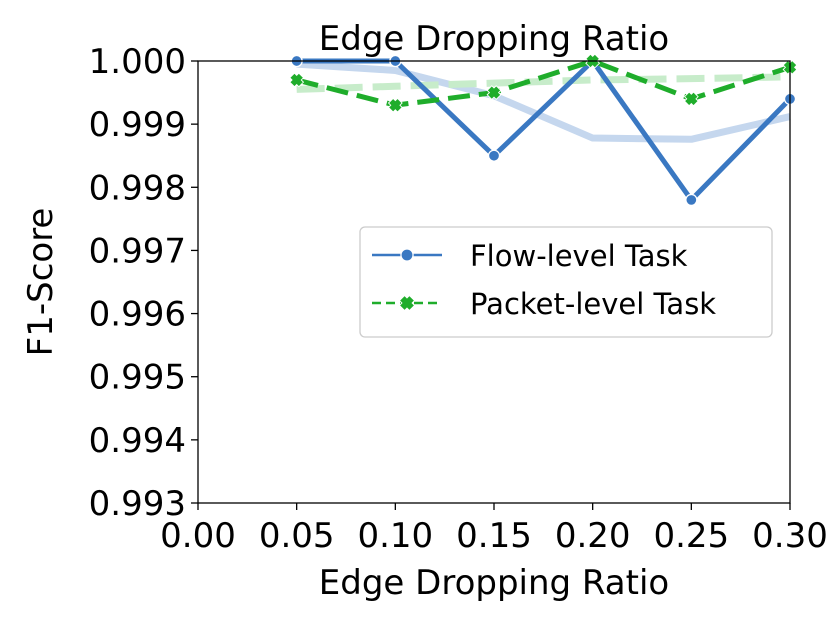 Image resolution: width=830 pixels, height=623 pixels. I want to click on x-tick-label: 0.15, so click(494, 536).